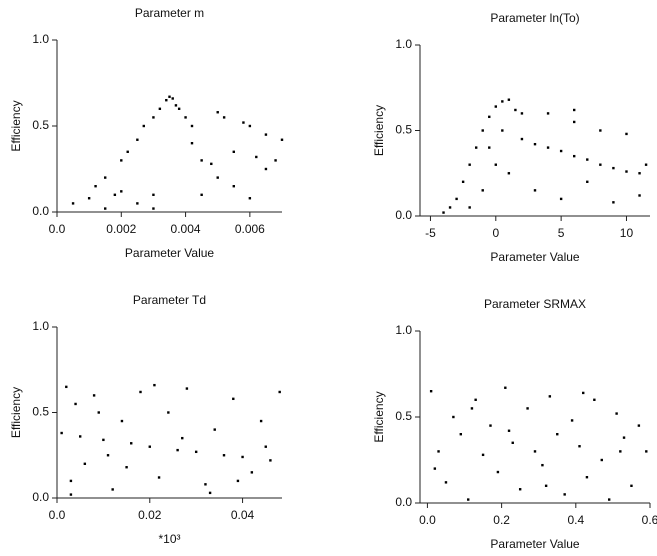 The height and width of the screenshot is (556, 657). What do you see at coordinates (186, 229) in the screenshot?
I see `x-tick-label: 0.004` at bounding box center [186, 229].